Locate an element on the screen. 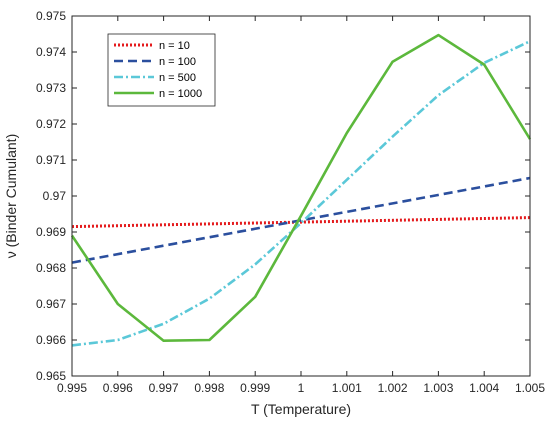 The width and height of the screenshot is (550, 426). y-tick-label: 0.969 is located at coordinates (51, 232).